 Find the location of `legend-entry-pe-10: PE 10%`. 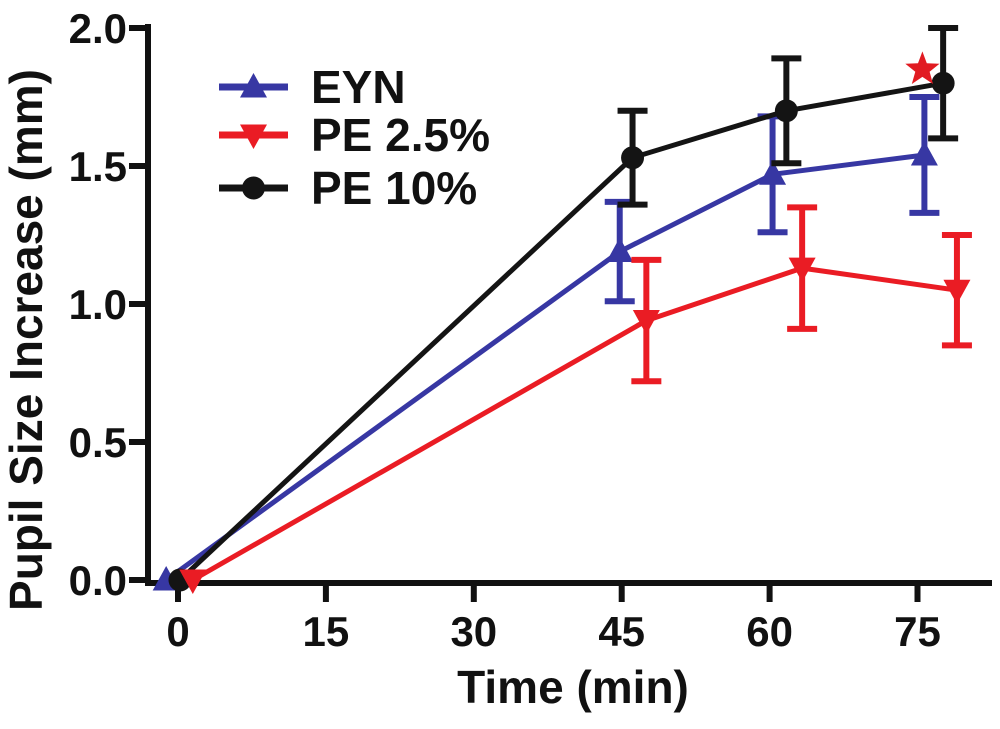

legend-entry-pe-10: PE 10% is located at coordinates (348, 188).